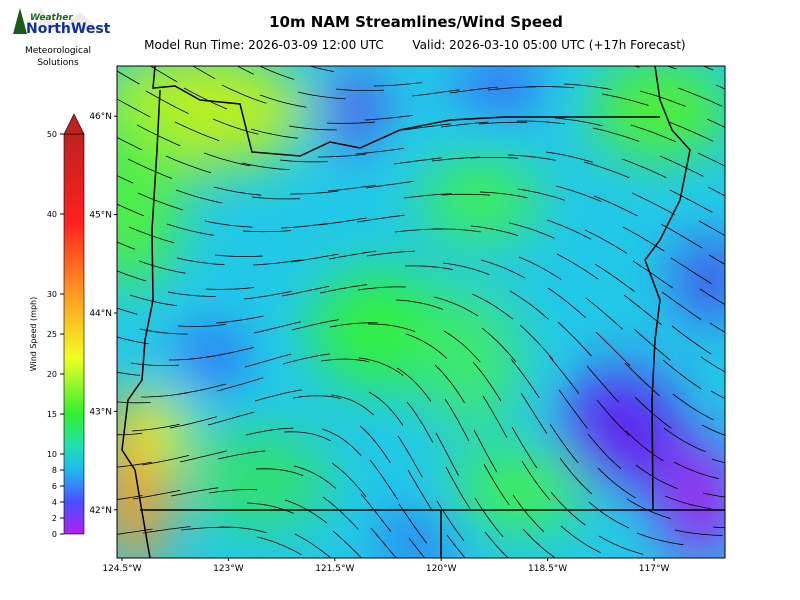 The image size is (800, 600). What do you see at coordinates (58, 51) in the screenshot?
I see `logo-tagline: Meteorological` at bounding box center [58, 51].